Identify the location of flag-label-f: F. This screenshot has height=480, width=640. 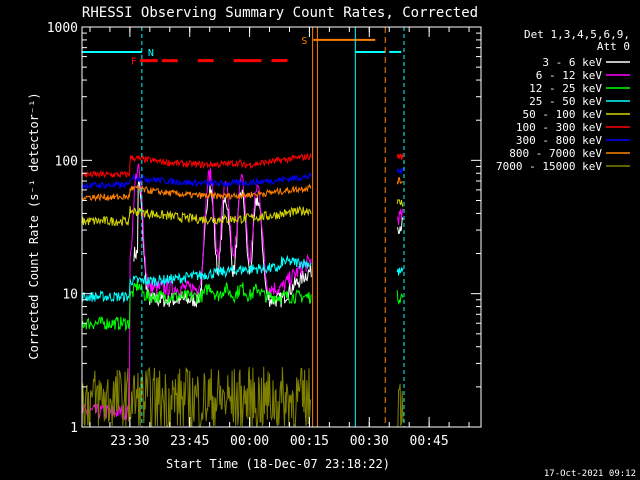
(134, 62).